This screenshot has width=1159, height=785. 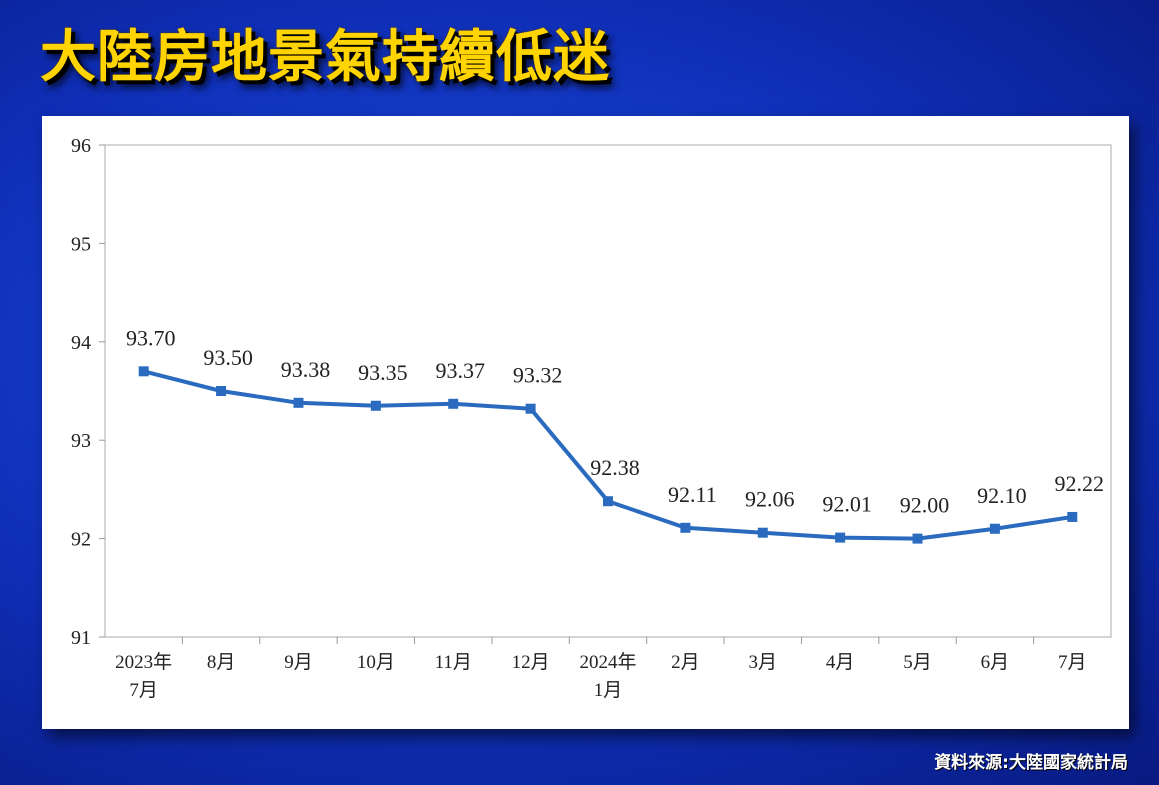 I want to click on x-tick-label: 6月, so click(x=995, y=662).